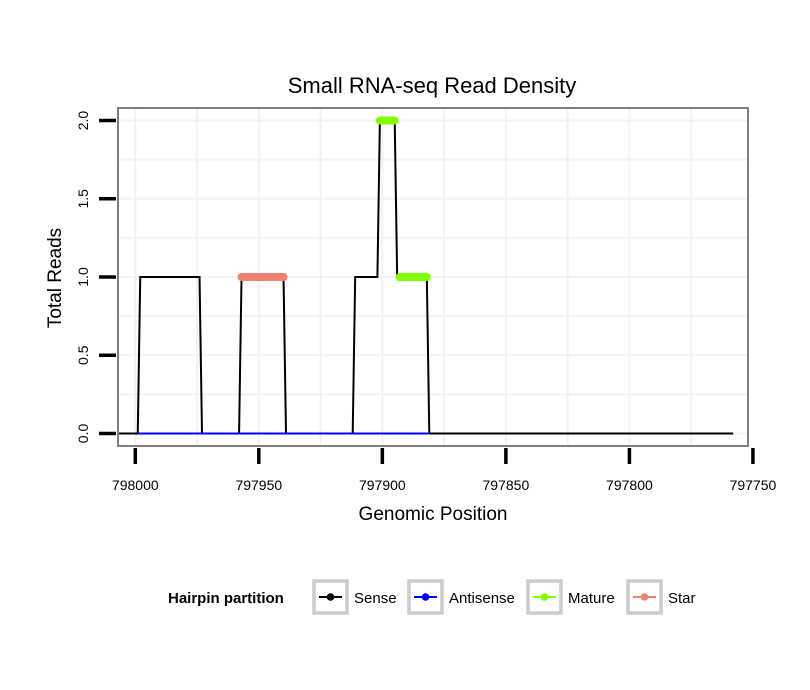 The width and height of the screenshot is (810, 690). Describe the element at coordinates (506, 485) in the screenshot. I see `x-tick-label: 797850` at that location.